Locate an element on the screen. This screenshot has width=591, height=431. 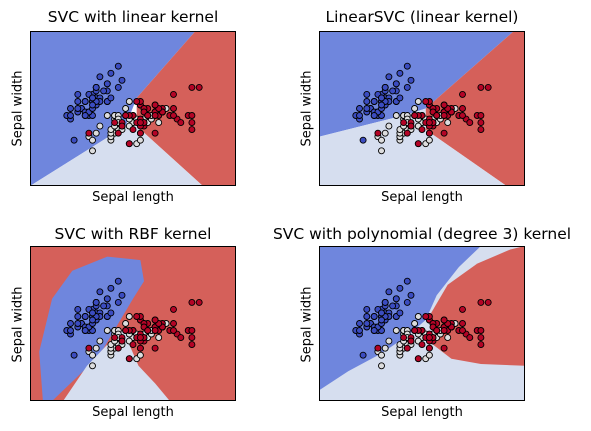
chart-title-linearsvc: LinearSVC (linear kernel) is located at coordinates (422, 17).